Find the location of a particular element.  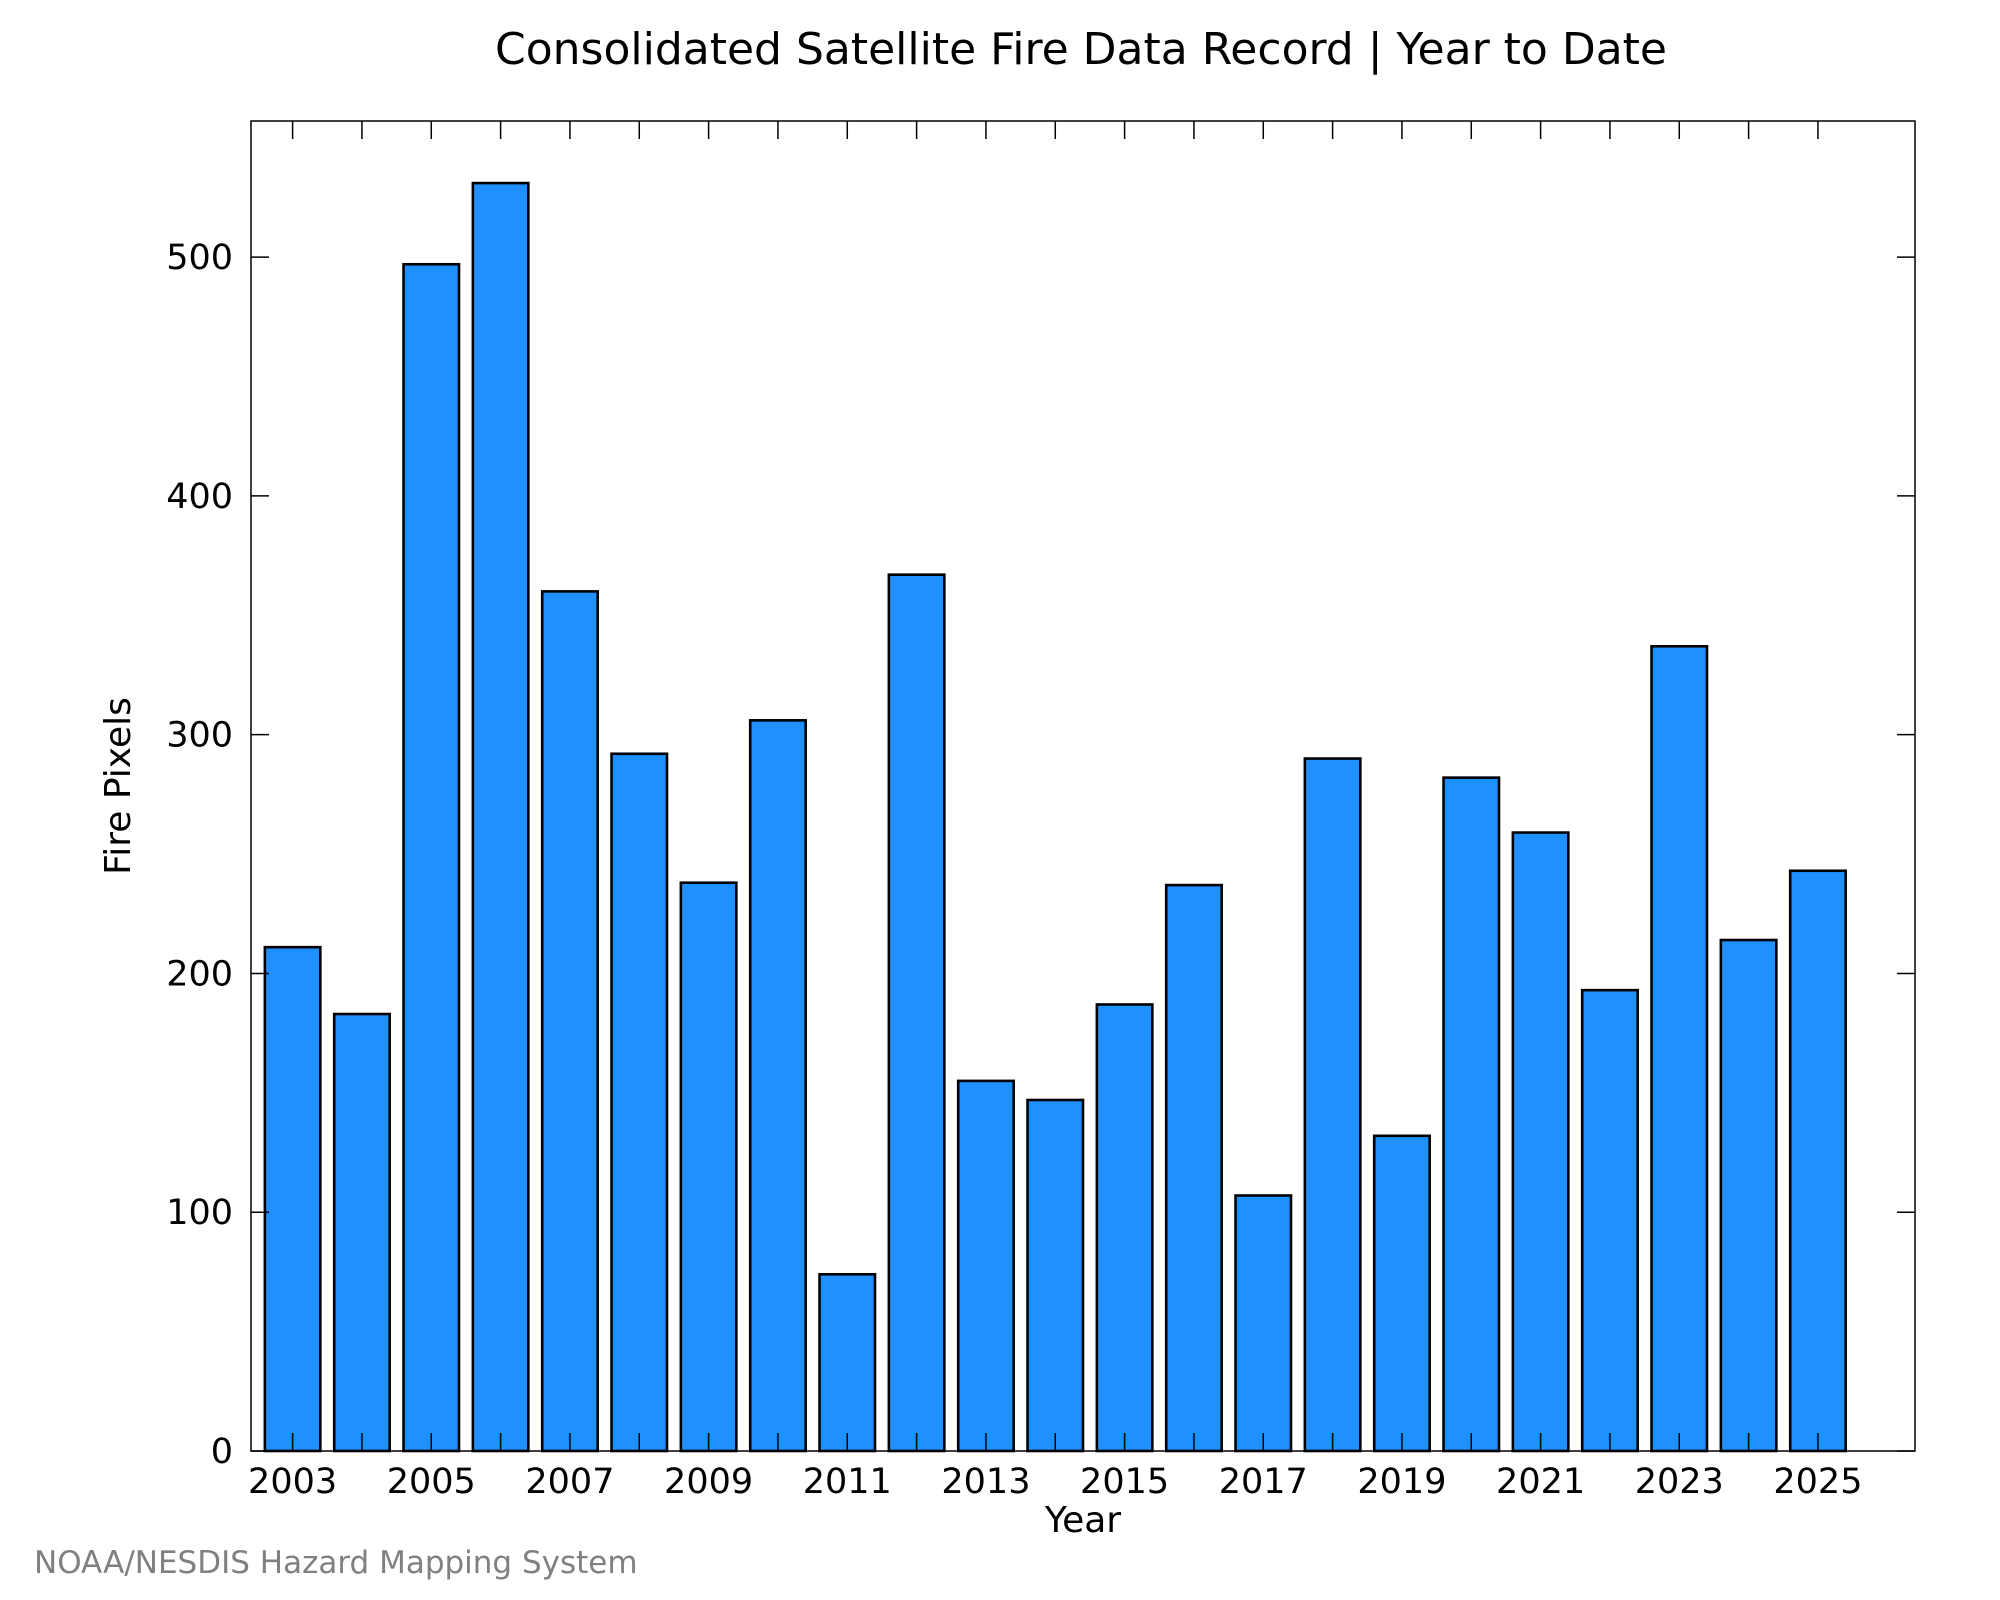

bar-2019 is located at coordinates (1401, 1293).